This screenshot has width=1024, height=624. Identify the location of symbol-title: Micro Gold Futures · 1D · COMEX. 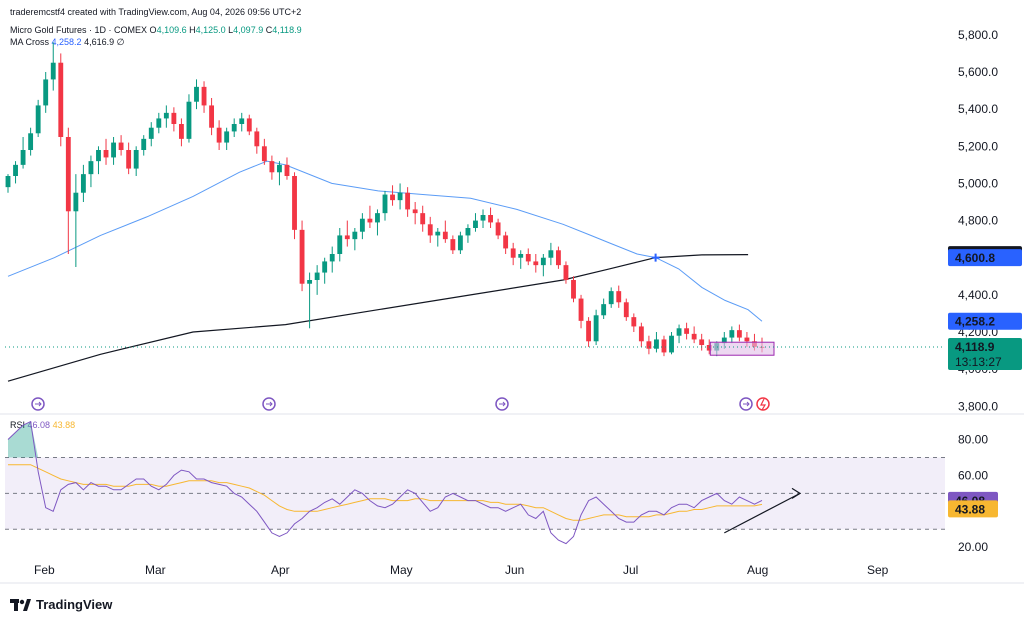
(79, 30).